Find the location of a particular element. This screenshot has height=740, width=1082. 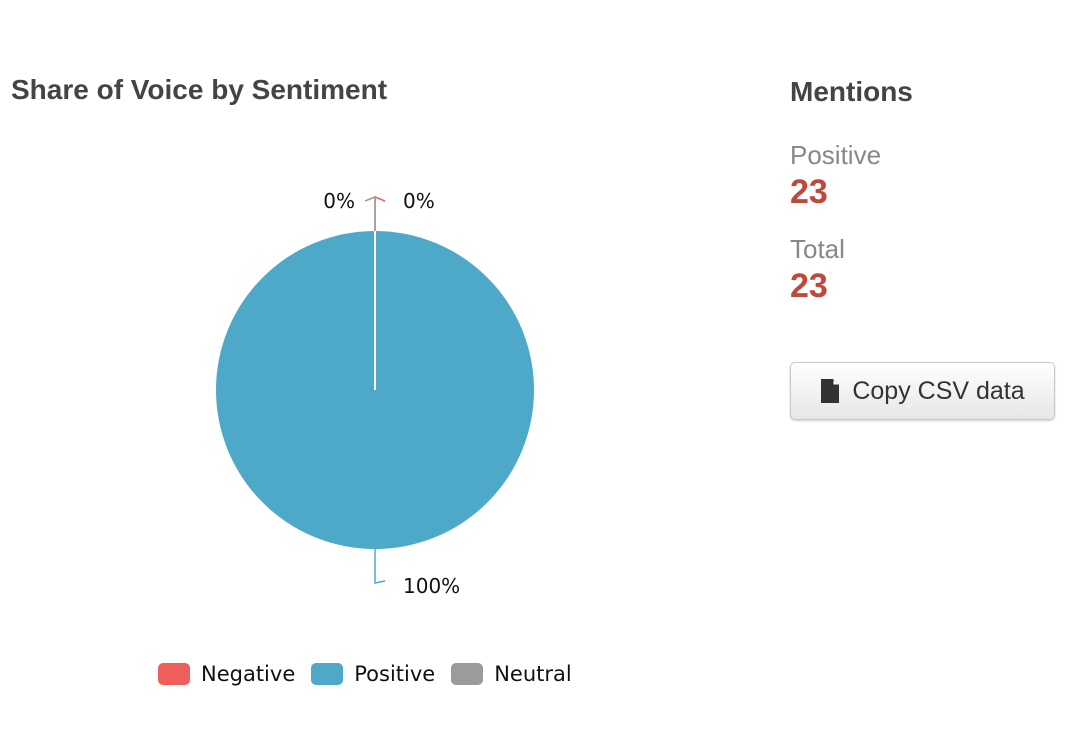

legend-swatch-positive is located at coordinates (327, 674).